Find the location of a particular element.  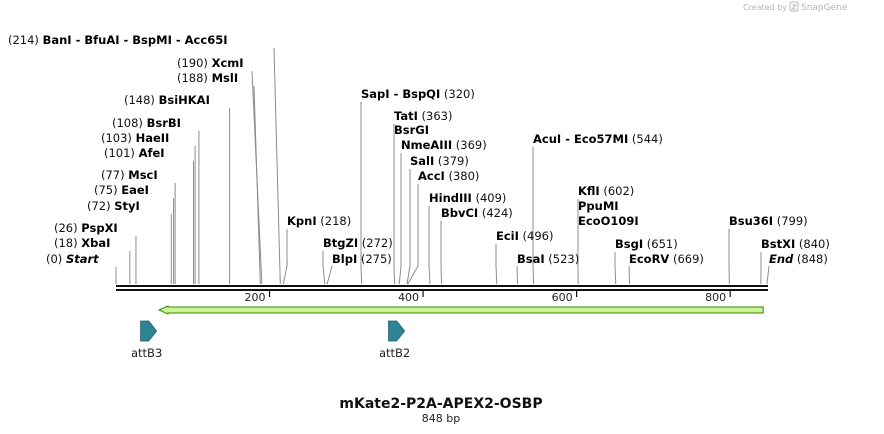

site-label-styi: (72) StyI is located at coordinates (113, 206).